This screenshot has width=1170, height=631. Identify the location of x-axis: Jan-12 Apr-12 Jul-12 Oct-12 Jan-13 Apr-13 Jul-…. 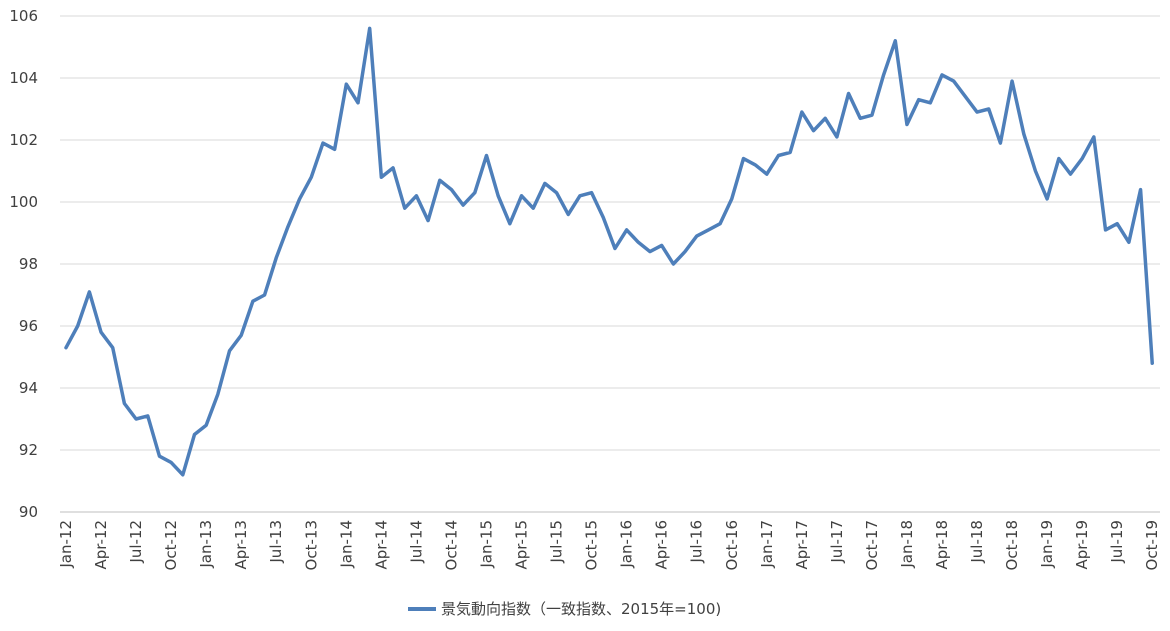
(609, 540).